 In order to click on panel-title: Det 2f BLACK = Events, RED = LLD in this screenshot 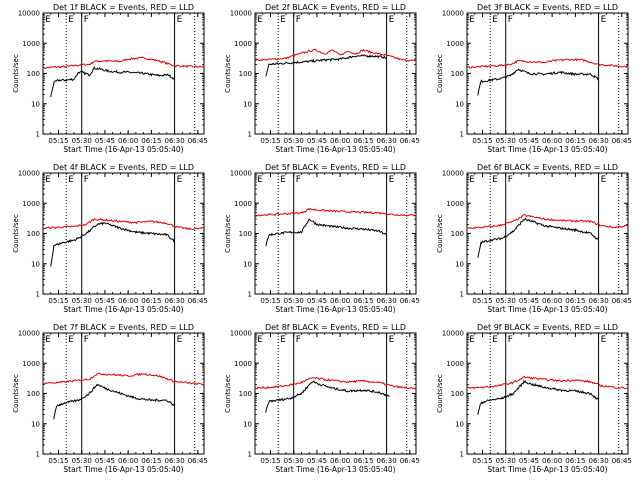, I will do `click(335, 7)`.